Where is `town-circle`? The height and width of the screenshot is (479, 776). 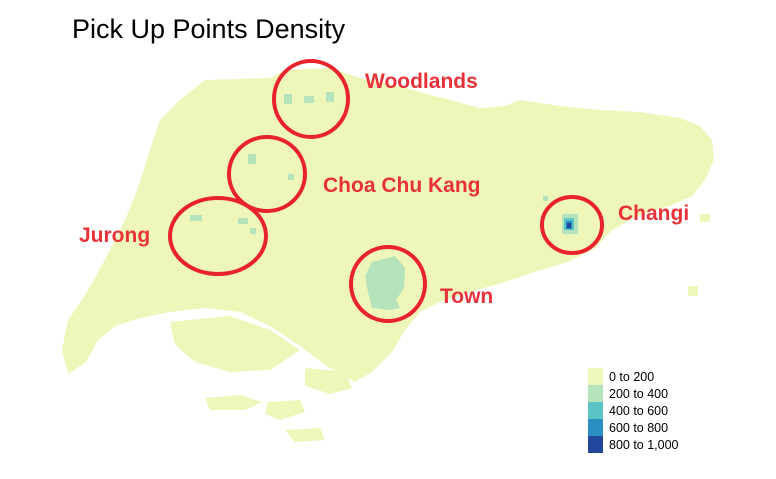 town-circle is located at coordinates (388, 284).